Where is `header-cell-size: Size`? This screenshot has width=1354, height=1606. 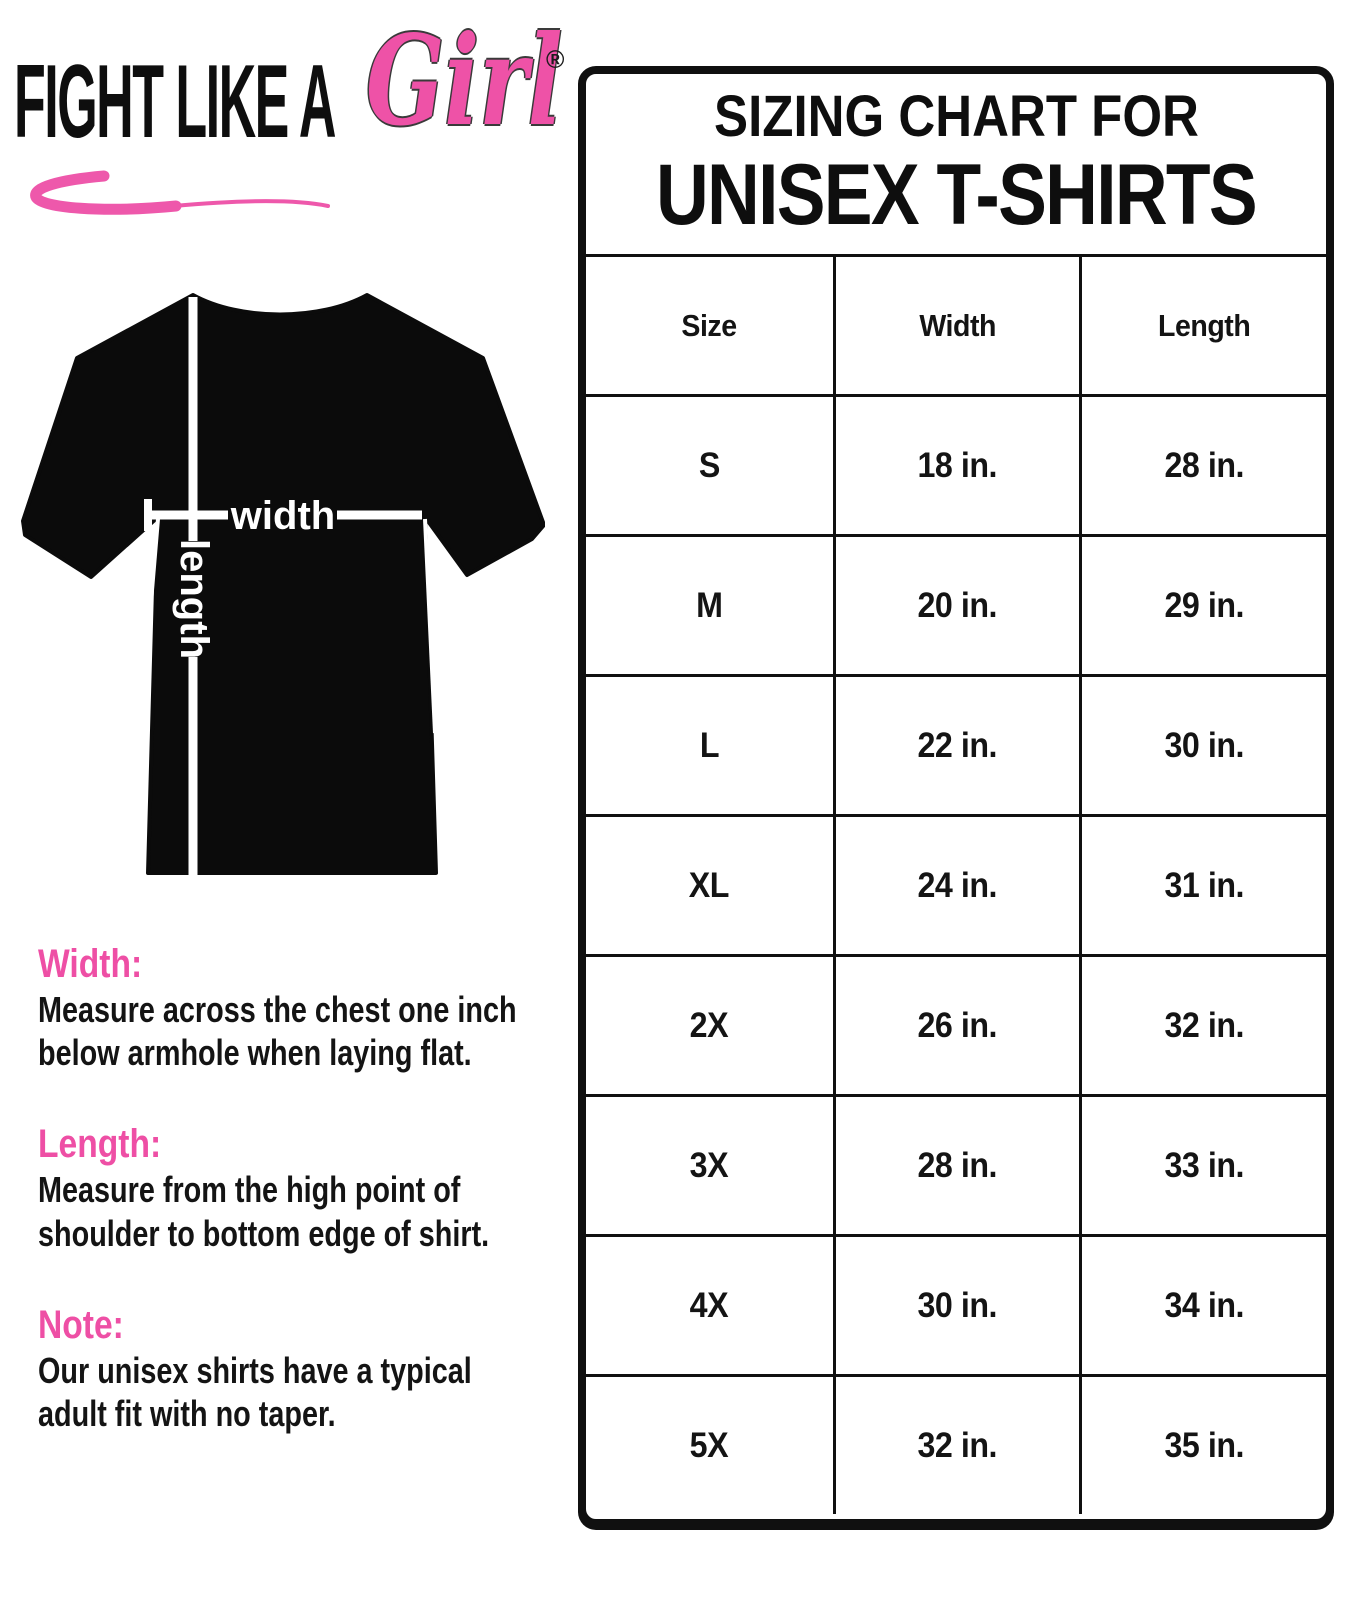 header-cell-size: Size is located at coordinates (709, 325).